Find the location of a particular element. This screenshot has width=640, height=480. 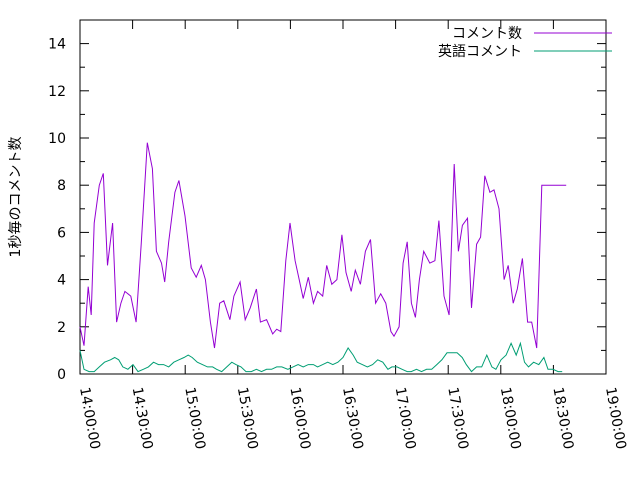

y-tick-label: 0 is located at coordinates (61, 375).